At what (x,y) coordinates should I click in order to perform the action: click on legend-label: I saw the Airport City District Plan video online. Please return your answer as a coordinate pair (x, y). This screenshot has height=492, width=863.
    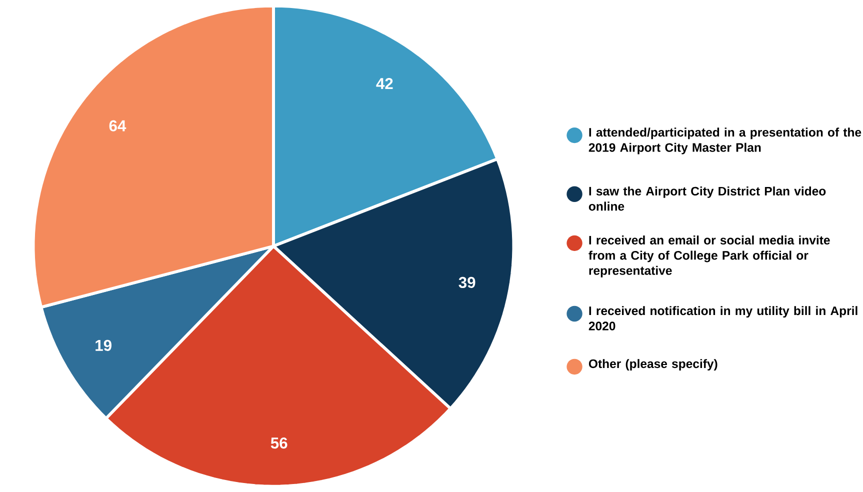
    Looking at the image, I should click on (707, 198).